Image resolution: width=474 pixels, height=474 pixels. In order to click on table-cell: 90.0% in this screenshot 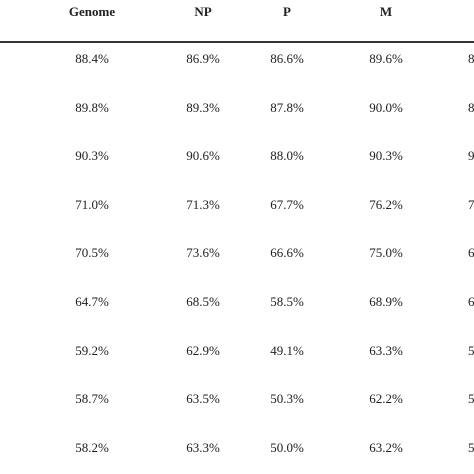, I will do `click(386, 107)`.